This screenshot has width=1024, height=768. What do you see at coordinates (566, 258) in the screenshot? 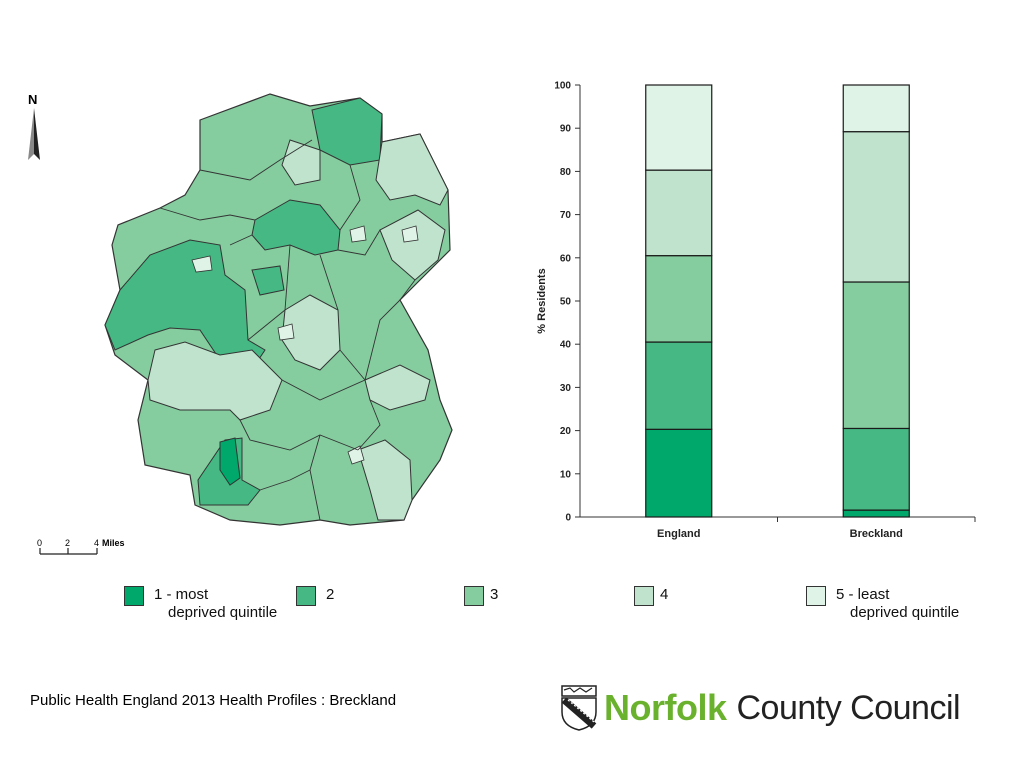
I see `y-tick-label: 60` at bounding box center [566, 258].